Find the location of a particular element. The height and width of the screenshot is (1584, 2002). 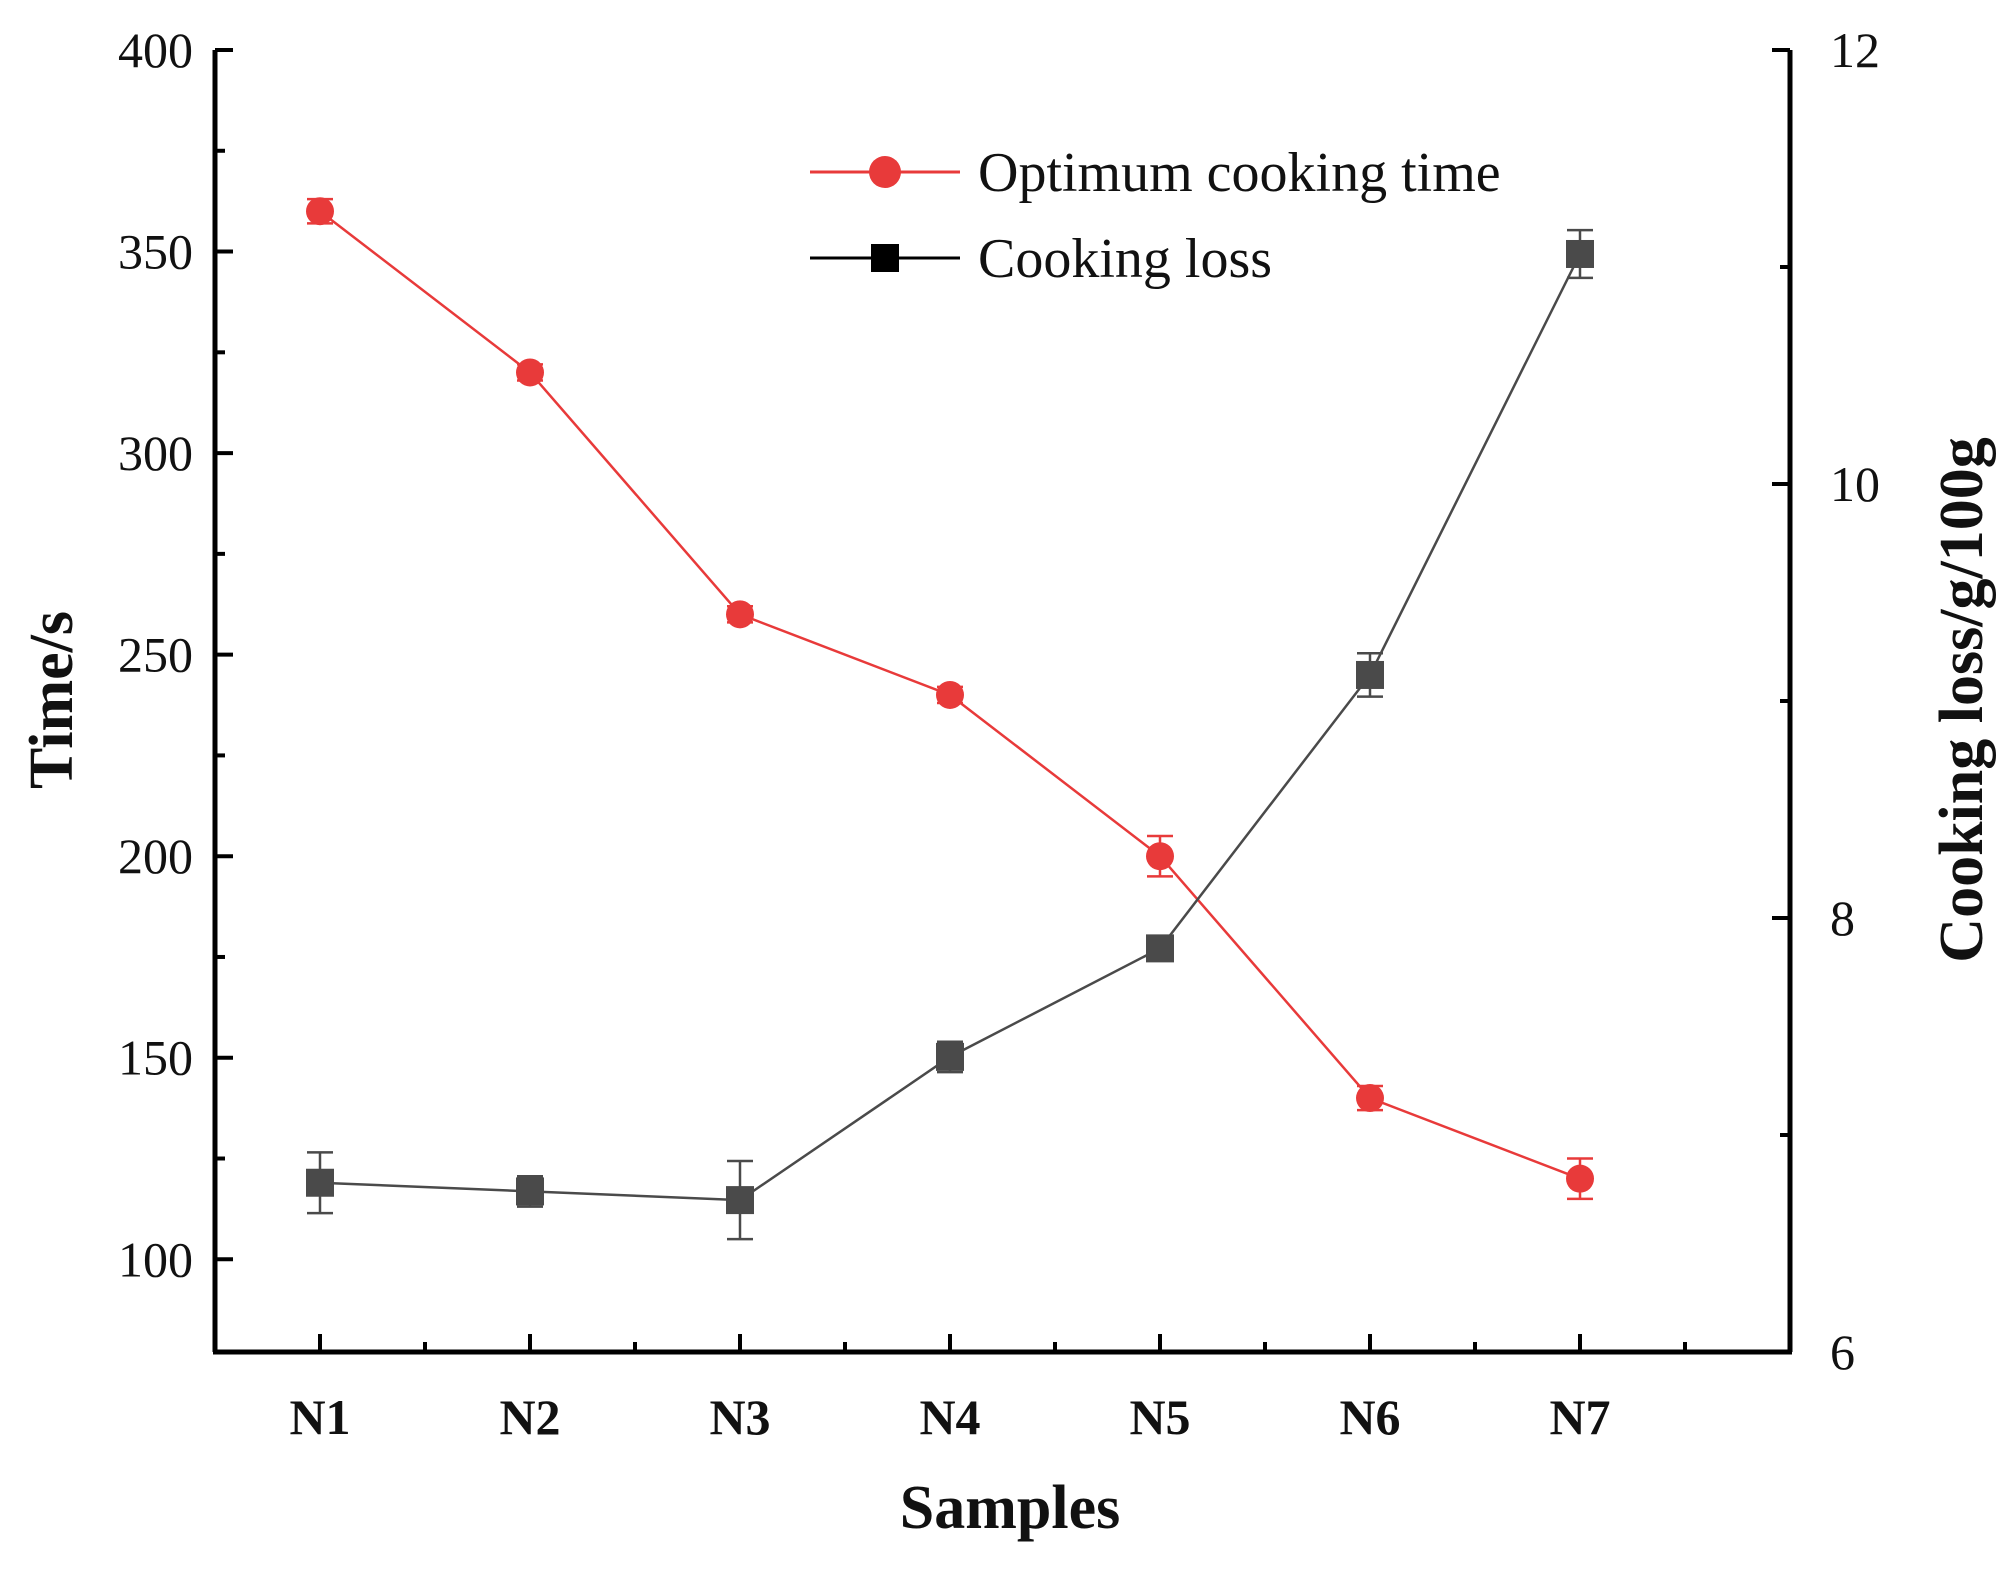

y2-tick-label: 12 is located at coordinates (1855, 50).